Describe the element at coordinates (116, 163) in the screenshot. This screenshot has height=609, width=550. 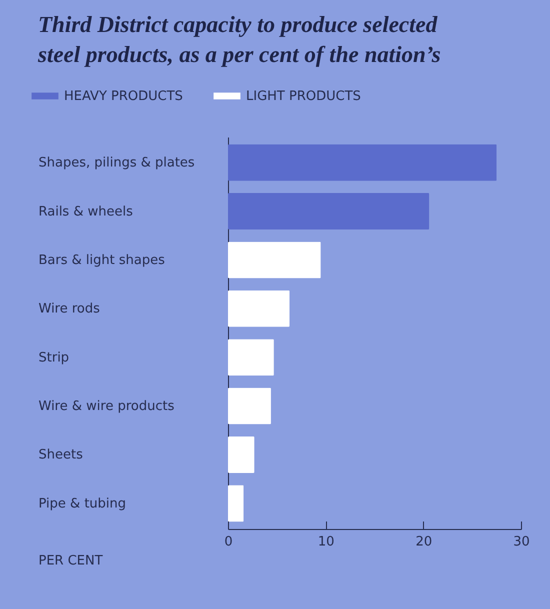
I see `y-tick-label: Shapes, pilings & plates` at that location.